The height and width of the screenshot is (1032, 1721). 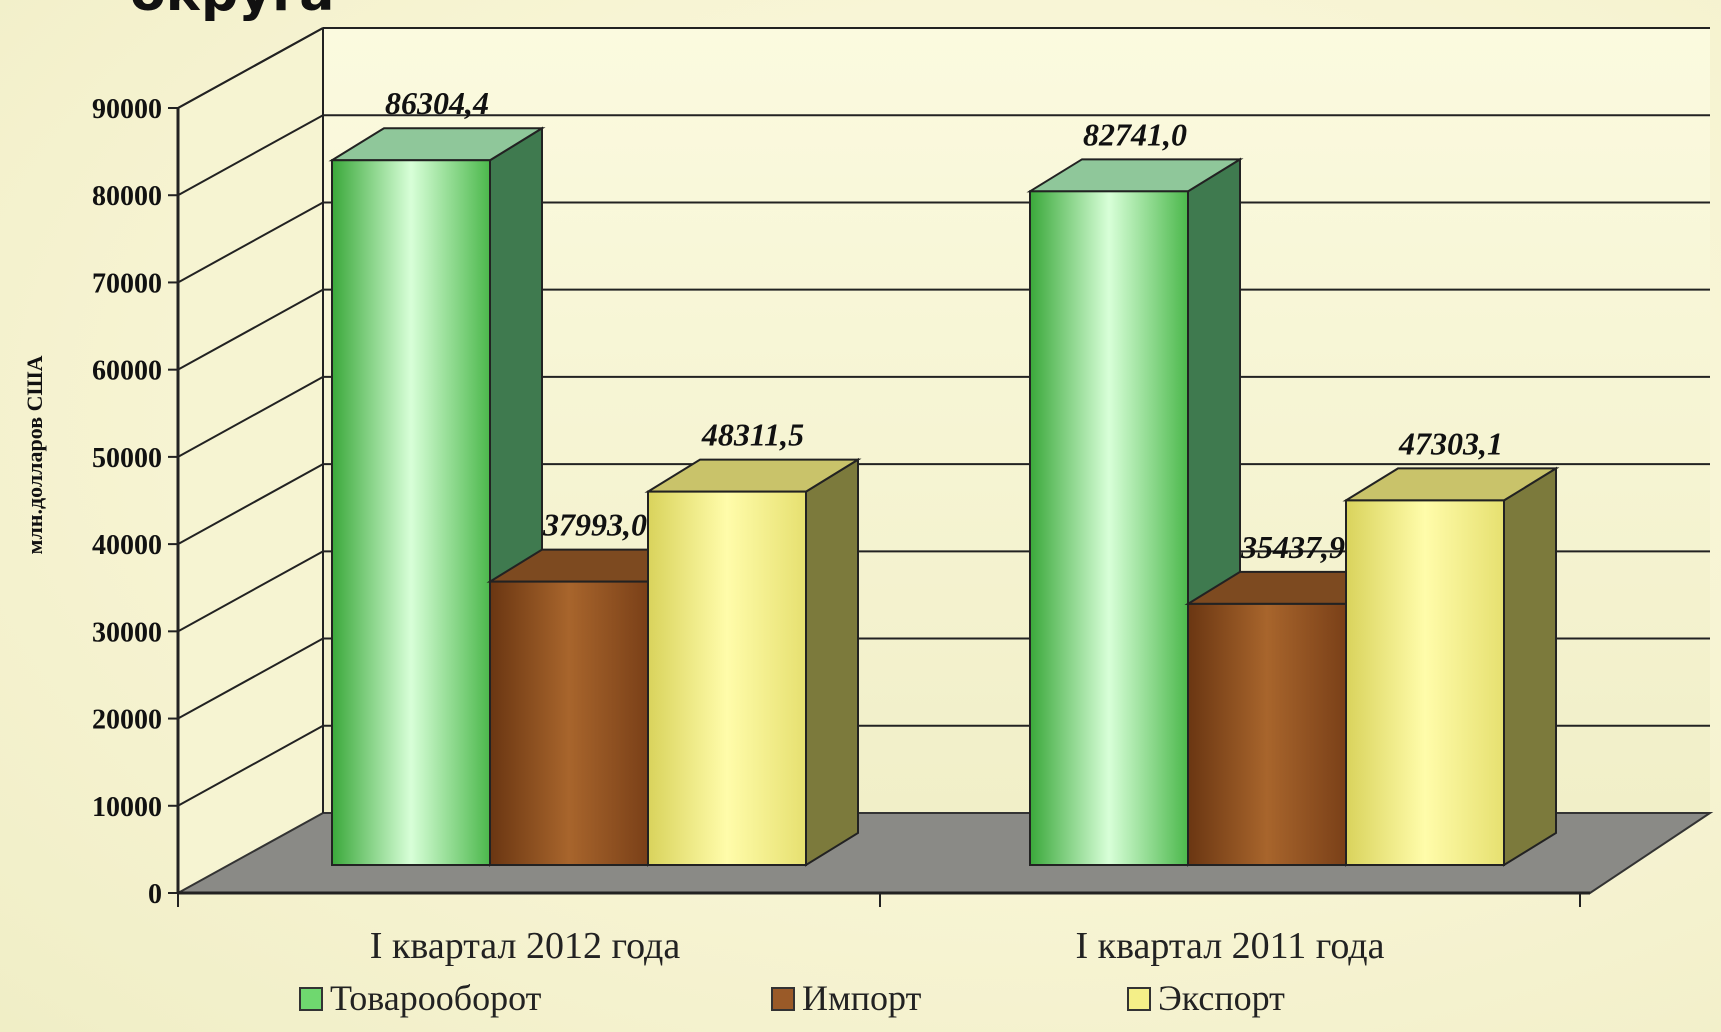 What do you see at coordinates (1221, 998) in the screenshot?
I see `legend-label: Экспорт` at bounding box center [1221, 998].